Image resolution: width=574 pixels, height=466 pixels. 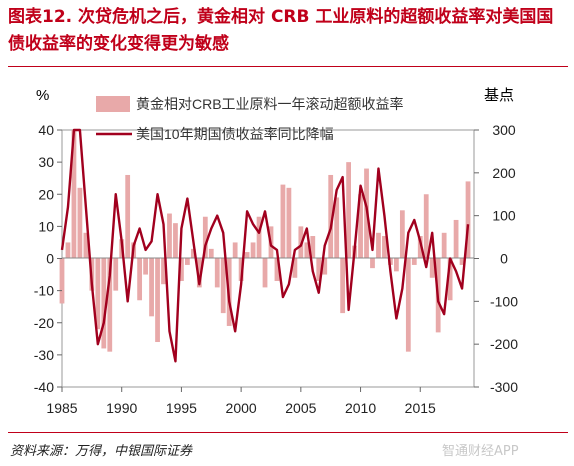 What do you see at coordinates (480, 451) in the screenshot?
I see `watermark: 智通财经APP` at bounding box center [480, 451].